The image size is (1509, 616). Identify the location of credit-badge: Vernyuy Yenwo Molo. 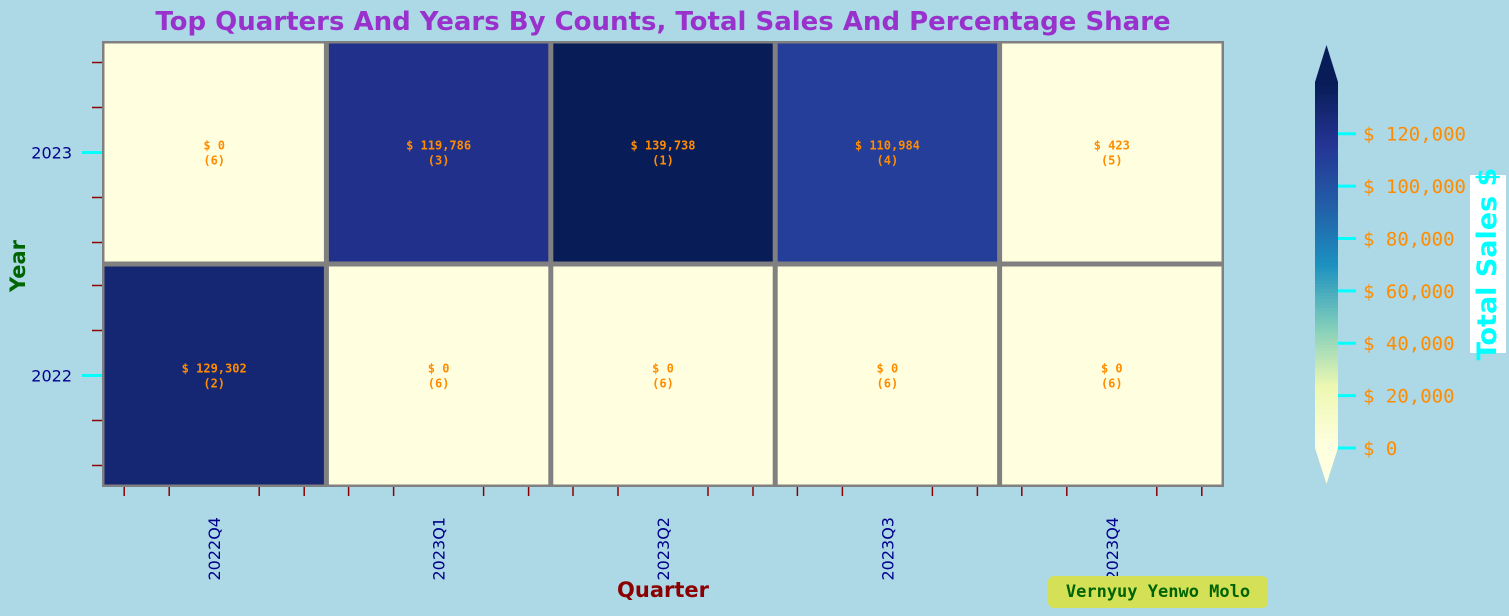
(1158, 592).